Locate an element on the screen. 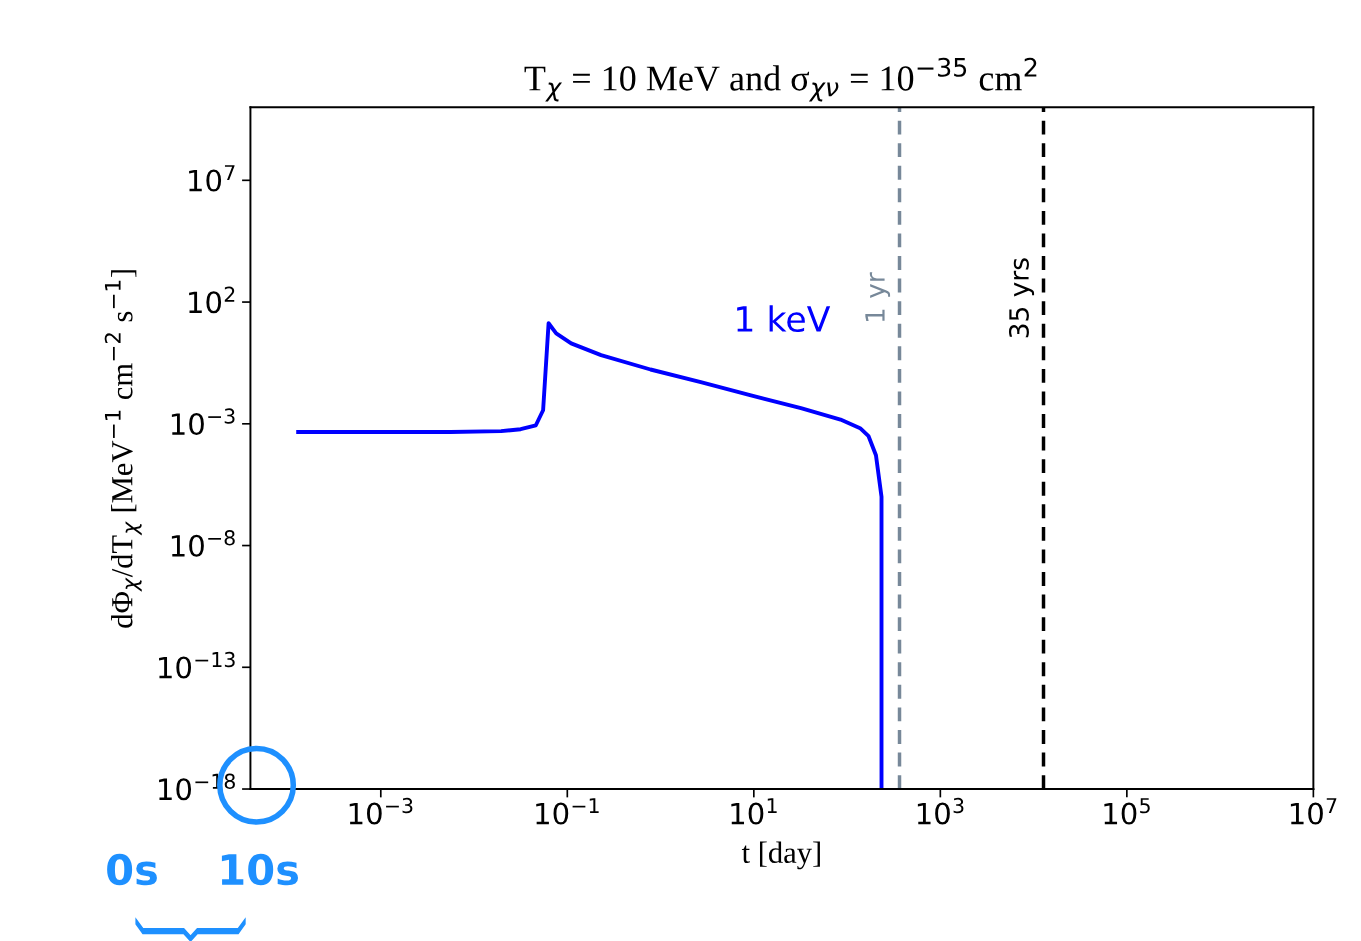 The width and height of the screenshot is (1361, 941). x-tick-label: 10$^{7}$ is located at coordinates (1313, 811).